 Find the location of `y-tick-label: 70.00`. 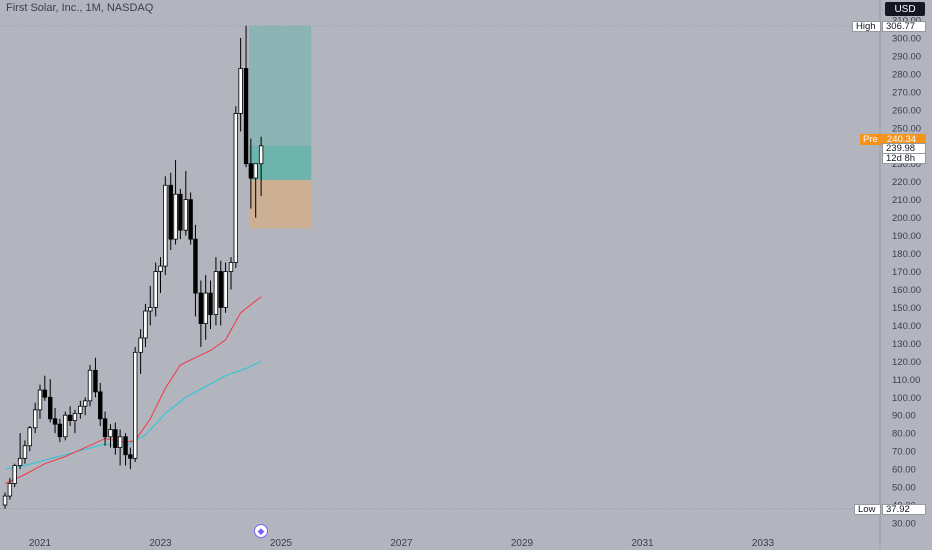

y-tick-label: 70.00 is located at coordinates (904, 452).